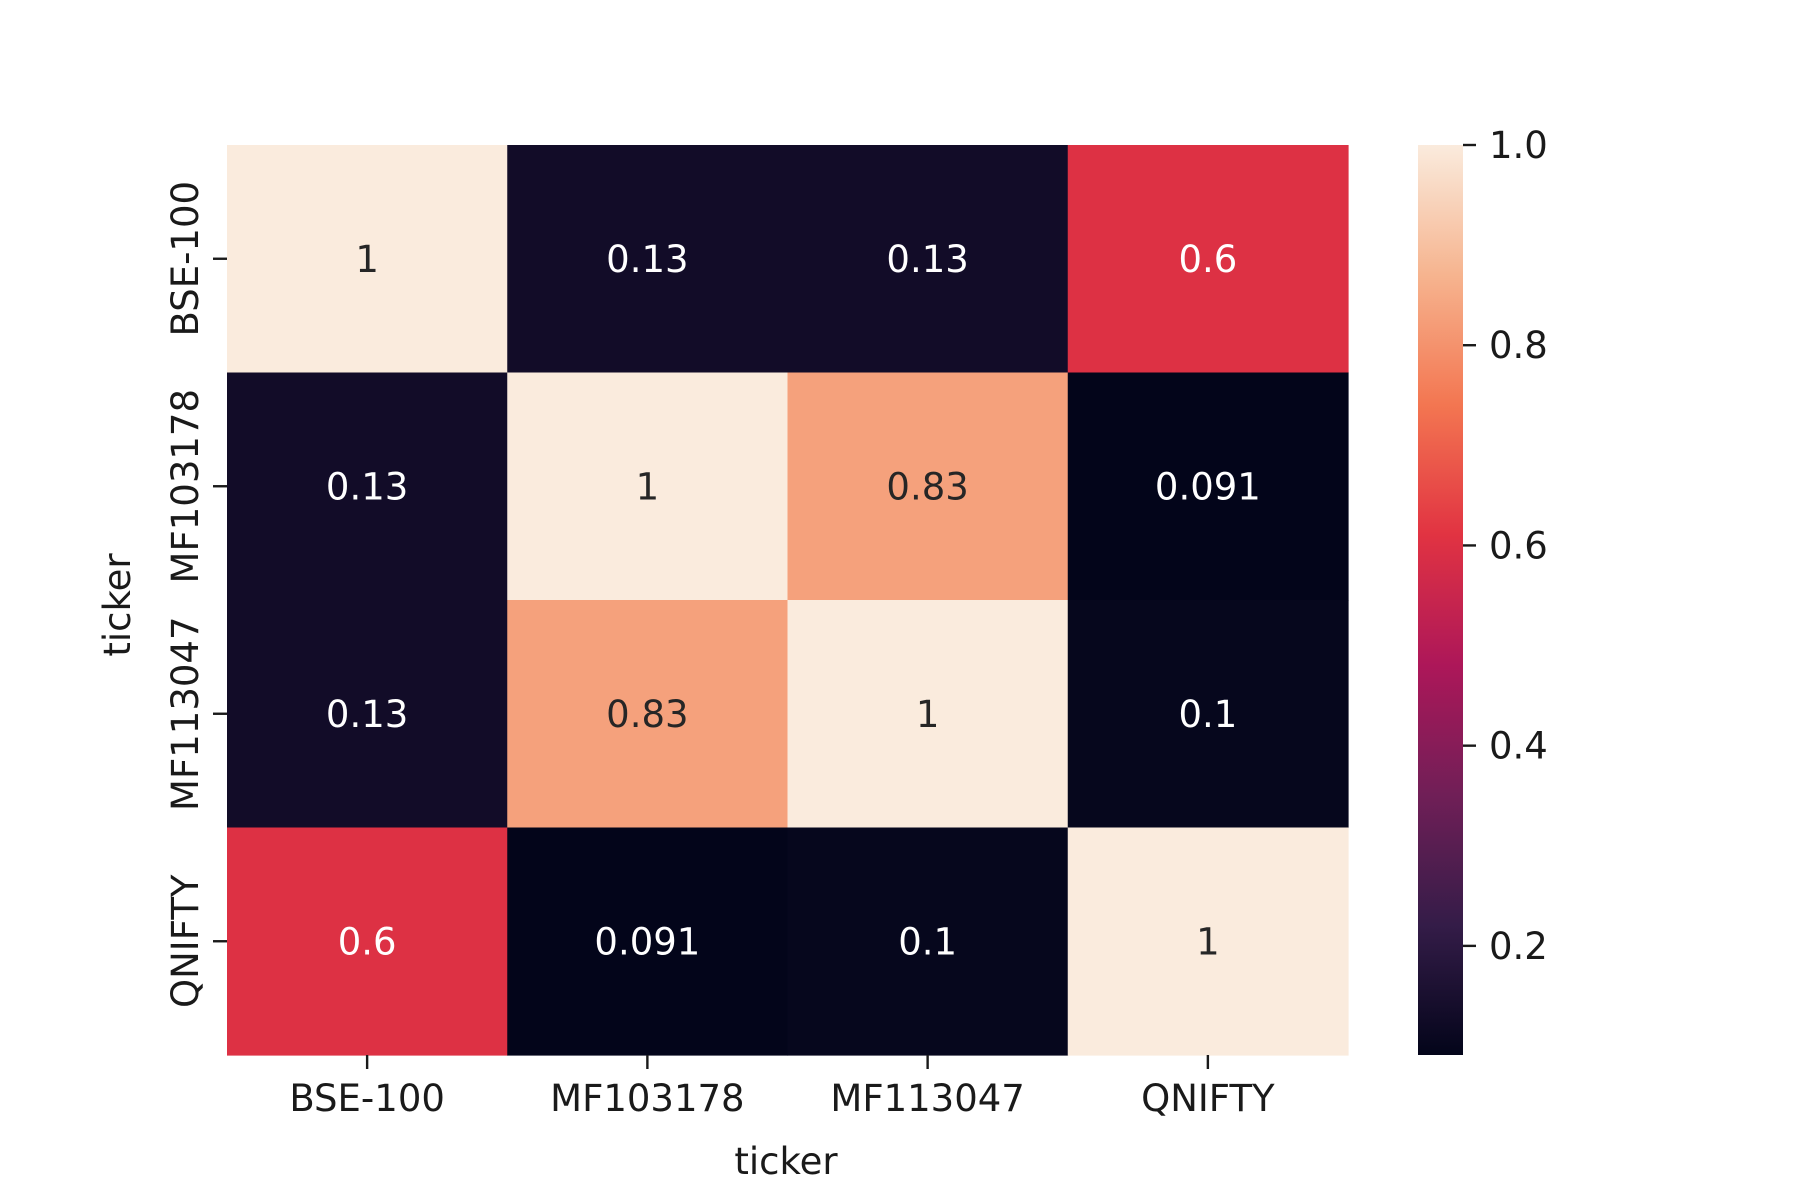  I want to click on x-tick-label: MF113047, so click(927, 1098).